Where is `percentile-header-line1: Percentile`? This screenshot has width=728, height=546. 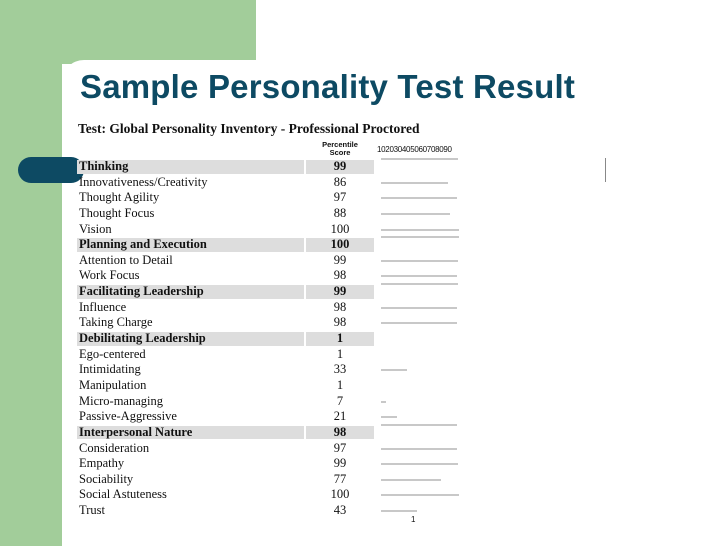 percentile-header-line1: Percentile is located at coordinates (340, 144).